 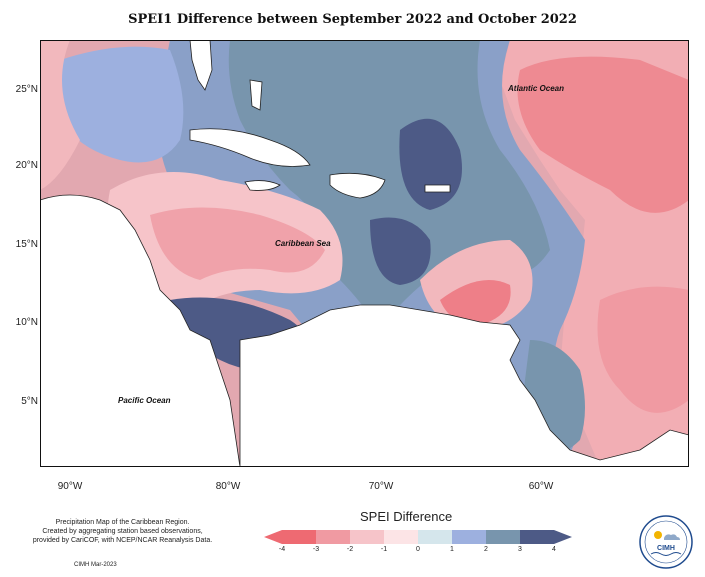 I want to click on atlantic-ocean-label: Atlantic Ocean, so click(x=536, y=88).